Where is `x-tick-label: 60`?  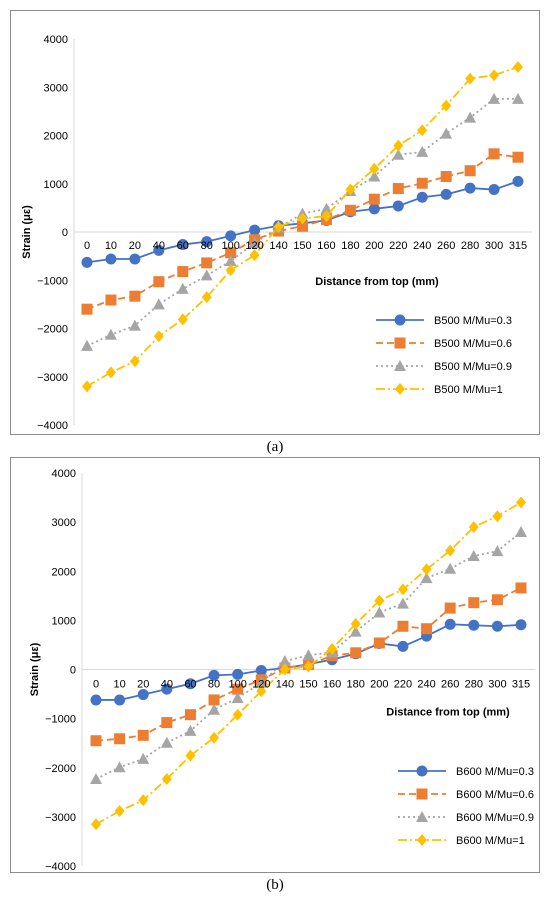
x-tick-label: 60 is located at coordinates (183, 246).